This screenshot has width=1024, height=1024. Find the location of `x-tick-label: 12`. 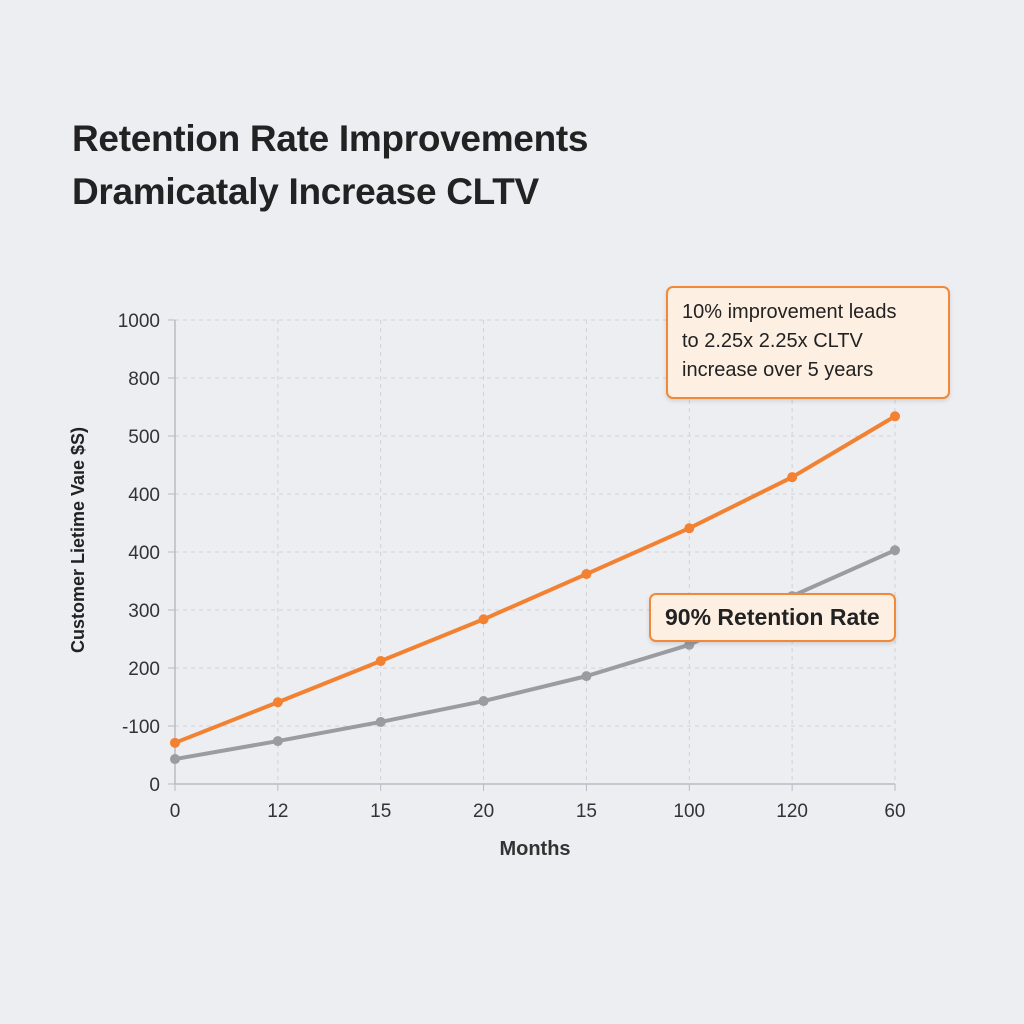

x-tick-label: 12 is located at coordinates (277, 811).